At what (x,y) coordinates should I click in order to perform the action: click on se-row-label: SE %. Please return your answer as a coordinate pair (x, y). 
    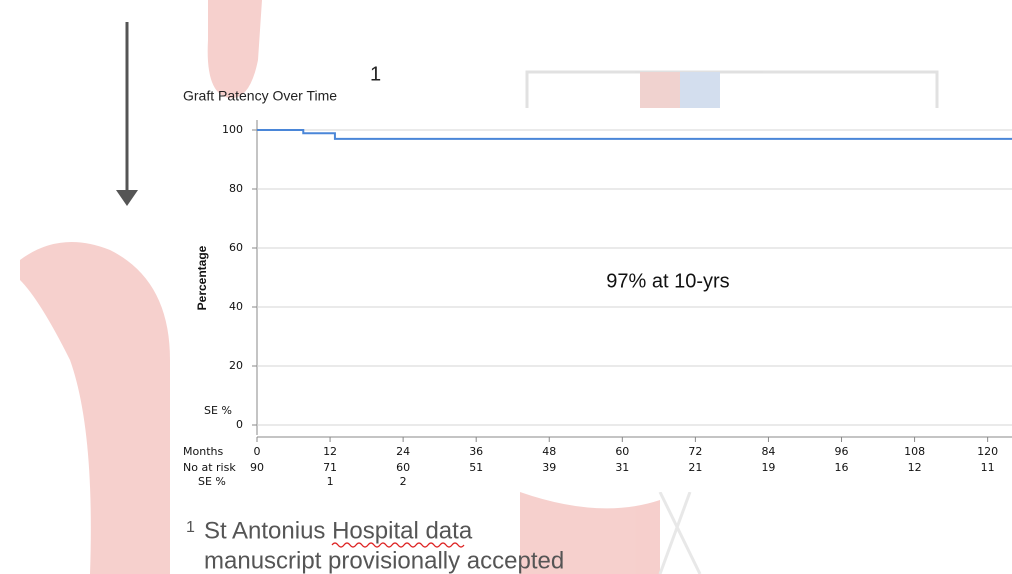
    Looking at the image, I should click on (212, 481).